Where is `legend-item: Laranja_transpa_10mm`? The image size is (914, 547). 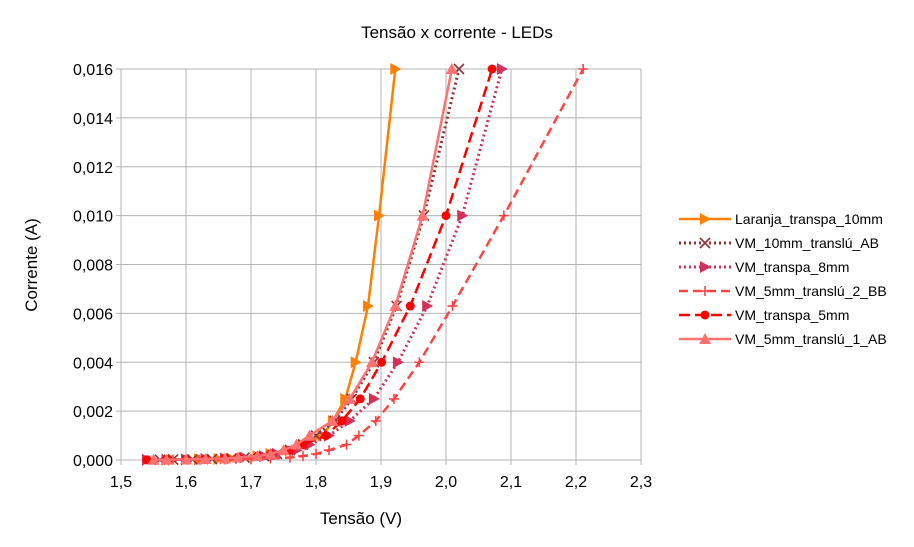
legend-item: Laranja_transpa_10mm is located at coordinates (781, 219).